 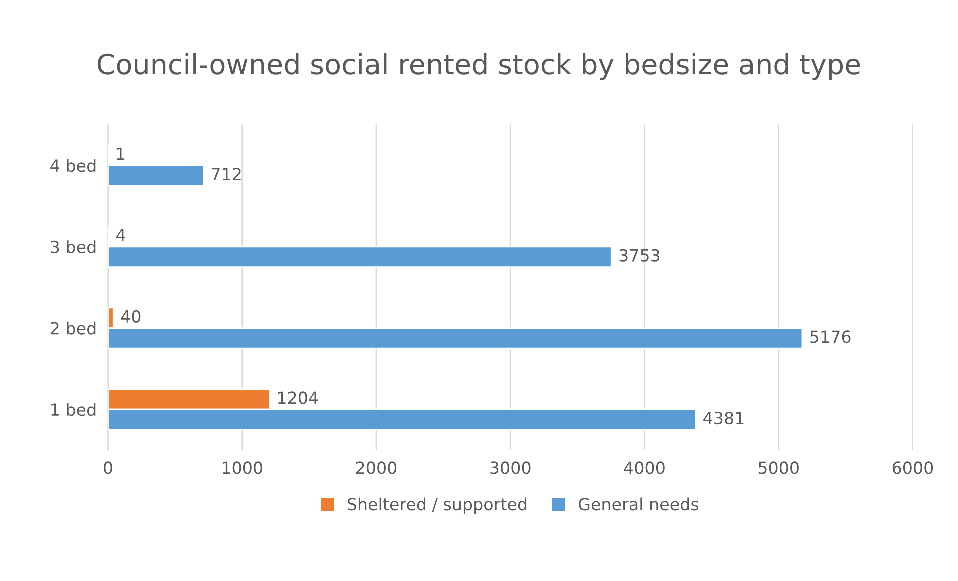 What do you see at coordinates (638, 504) in the screenshot?
I see `legend-label: General needs` at bounding box center [638, 504].